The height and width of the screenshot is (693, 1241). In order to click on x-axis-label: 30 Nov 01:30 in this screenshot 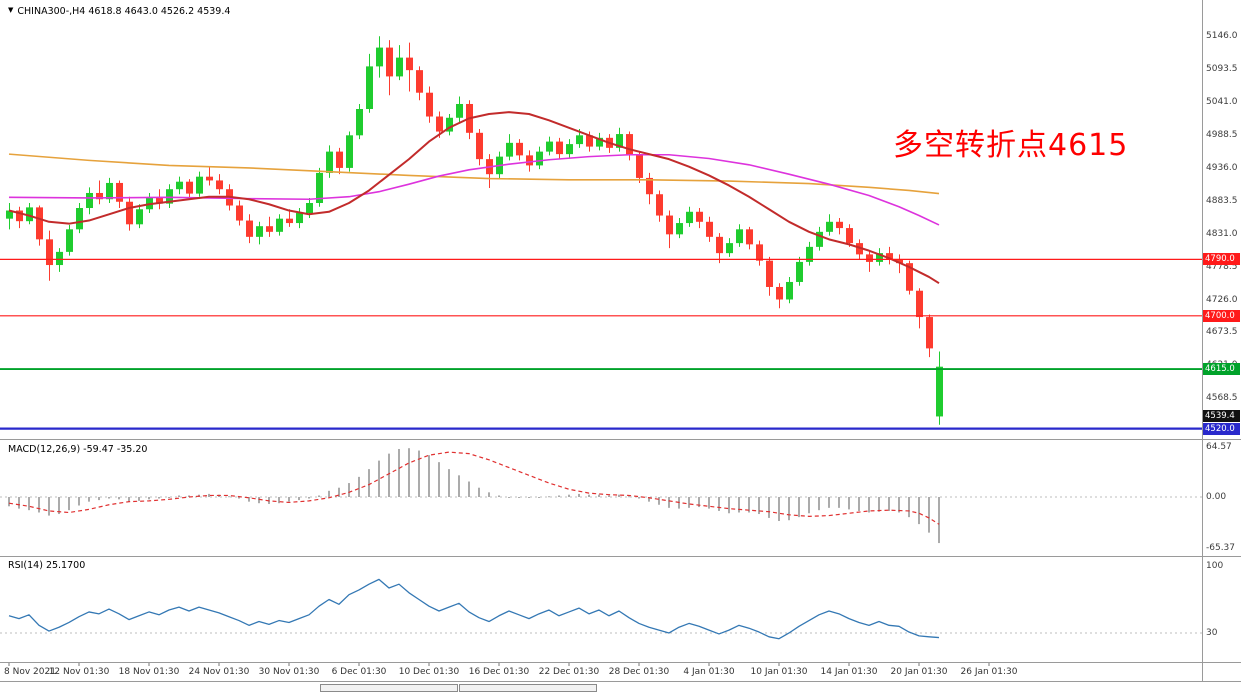, I will do `click(289, 672)`.